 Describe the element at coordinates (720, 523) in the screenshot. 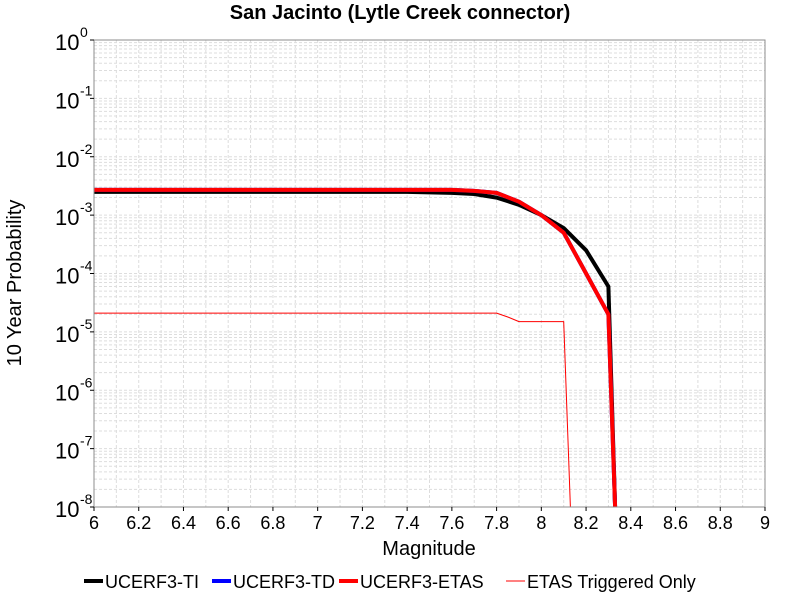

I see `x-tick-label: 8.8` at that location.